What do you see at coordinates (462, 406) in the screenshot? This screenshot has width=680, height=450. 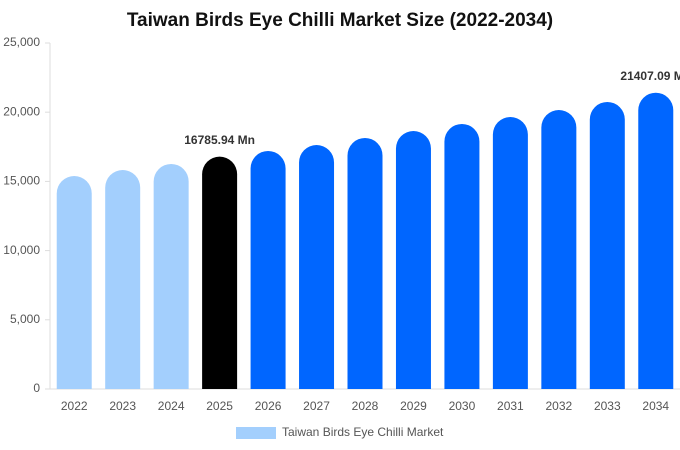 I see `x-tick-label: 2030` at bounding box center [462, 406].